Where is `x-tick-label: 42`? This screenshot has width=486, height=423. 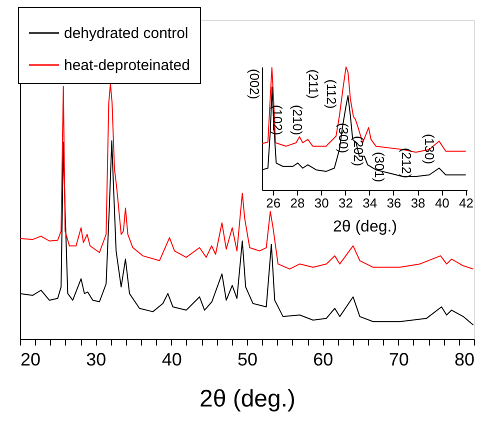 x-tick-label: 42 is located at coordinates (466, 203).